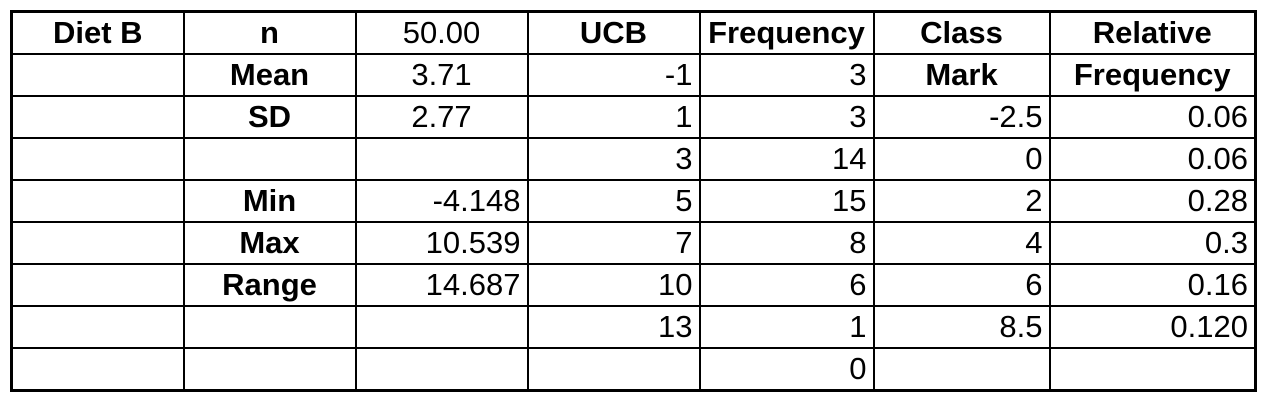 The image size is (1264, 416). What do you see at coordinates (786, 369) in the screenshot?
I see `frequency-value-cell: 0` at bounding box center [786, 369].